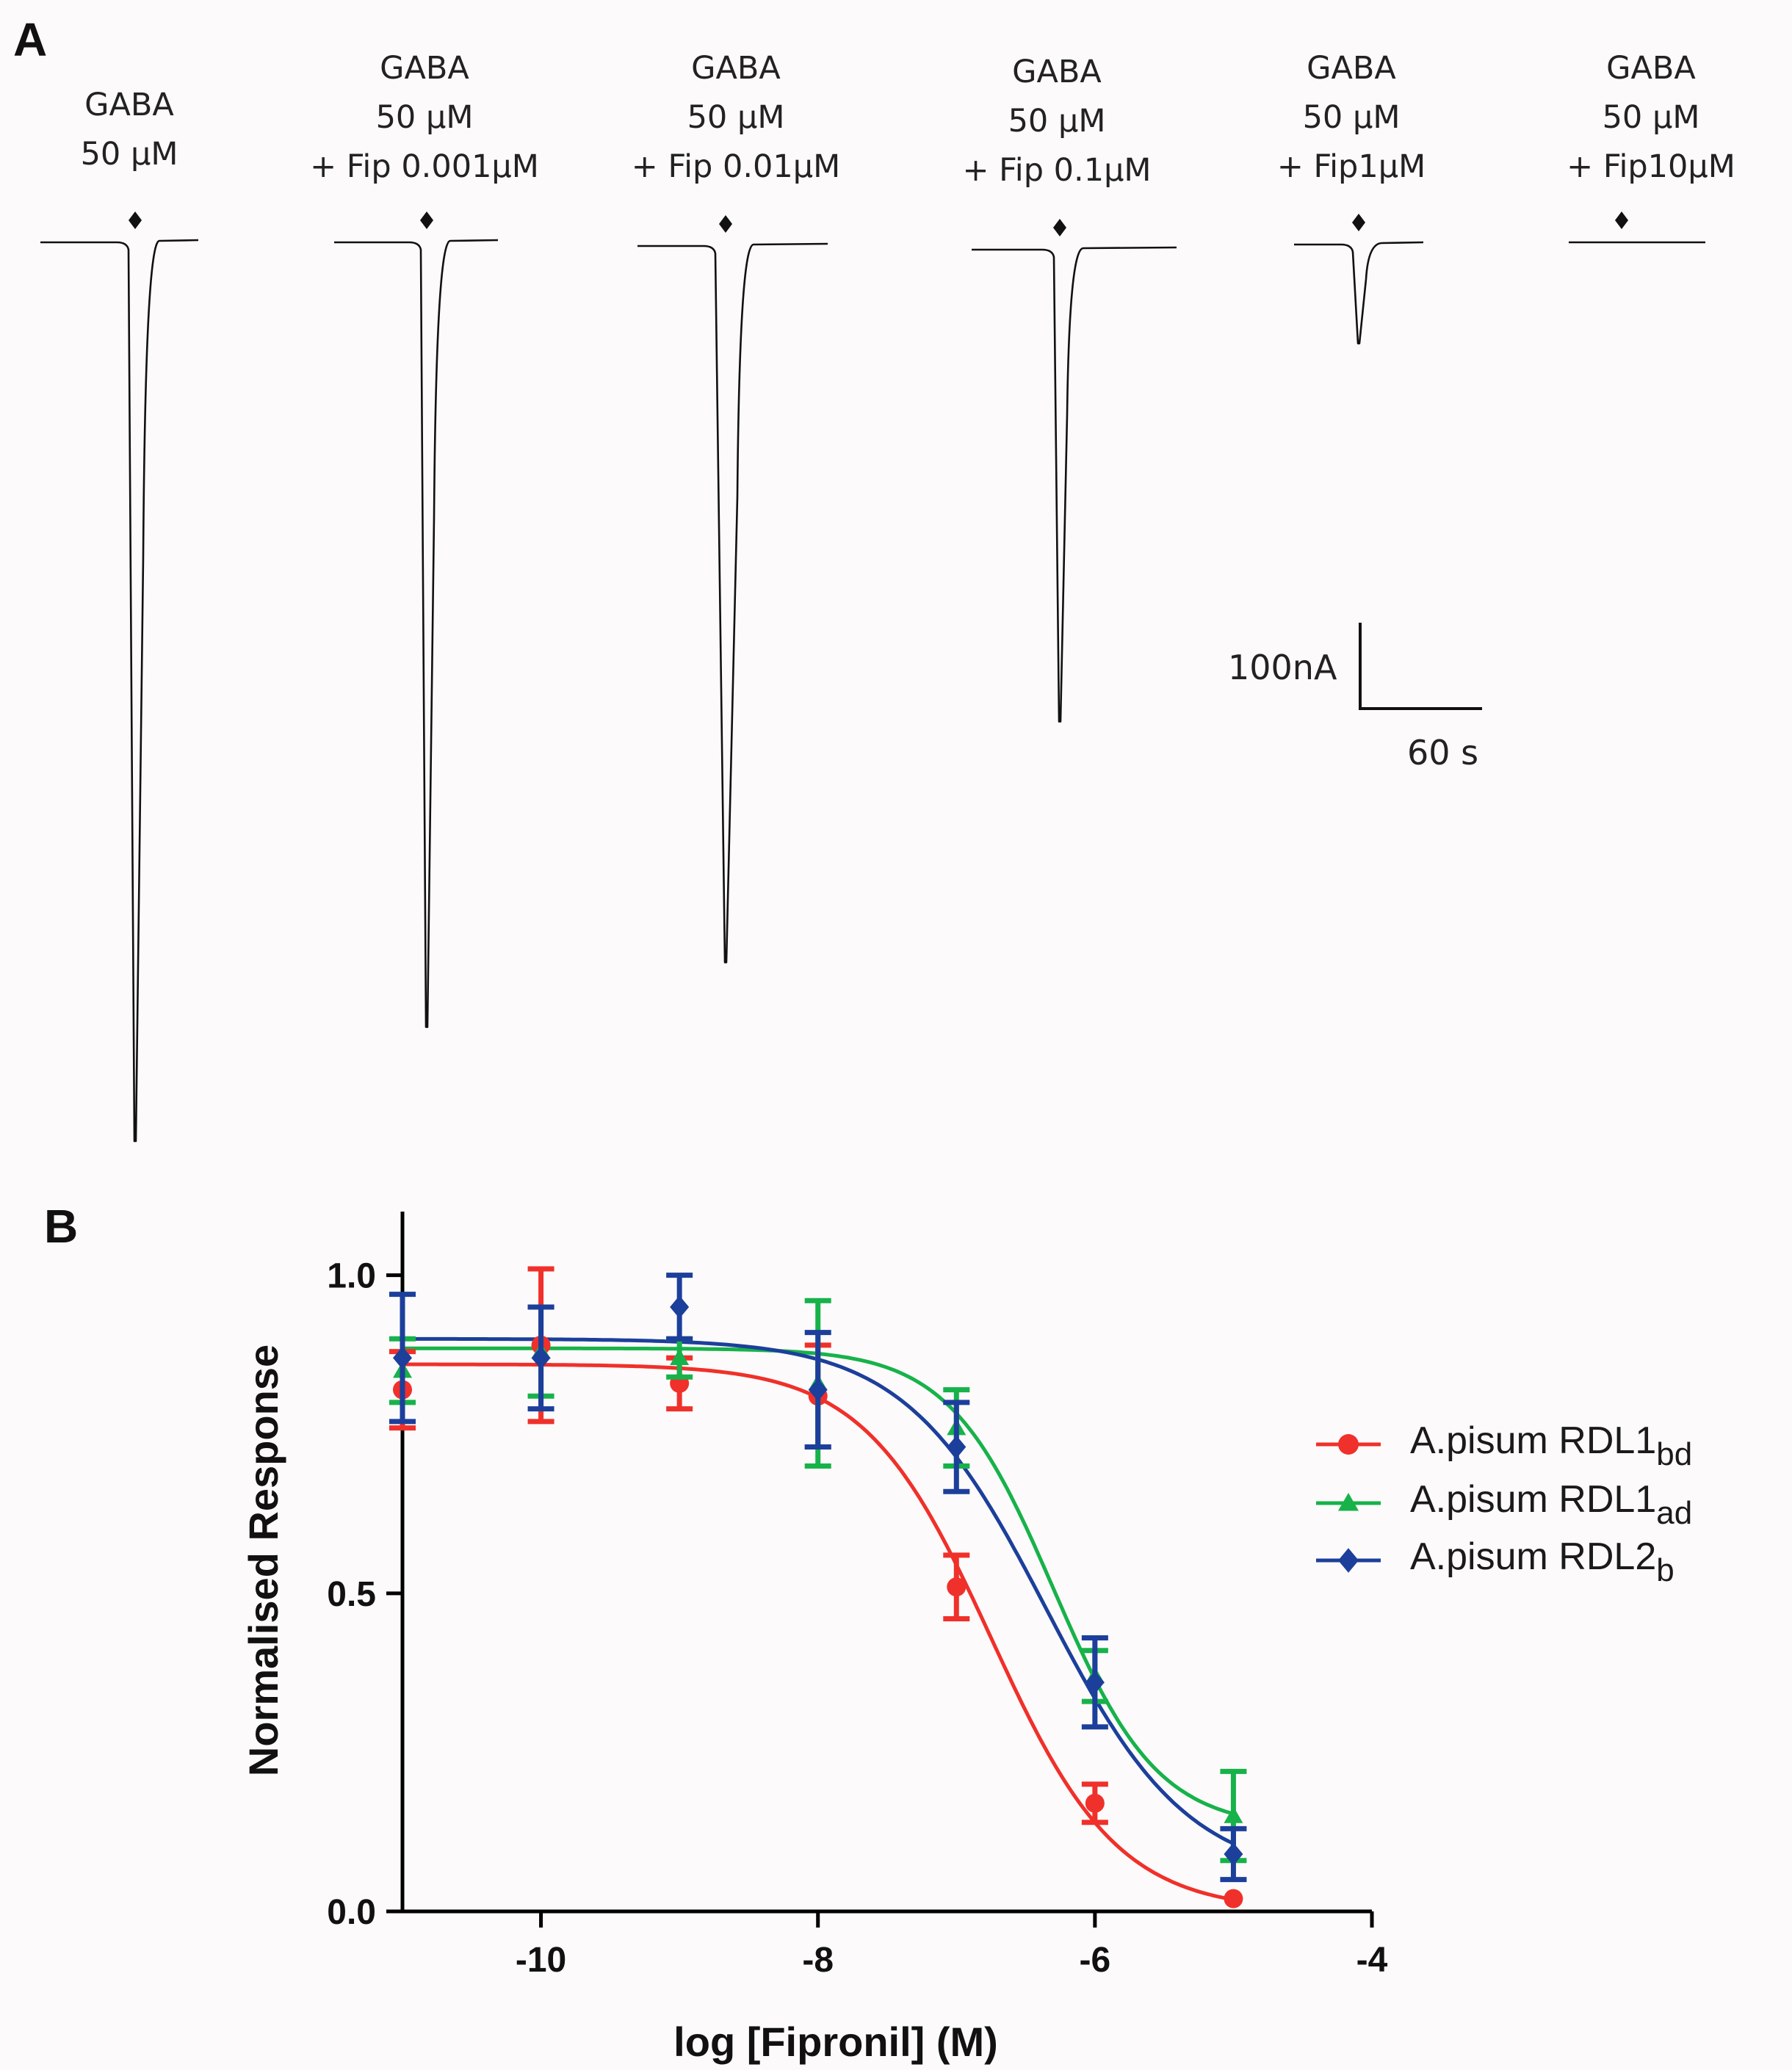 The width and height of the screenshot is (1792, 2070). I want to click on trace-label-line: + Fip 0.1µM, so click(1057, 170).